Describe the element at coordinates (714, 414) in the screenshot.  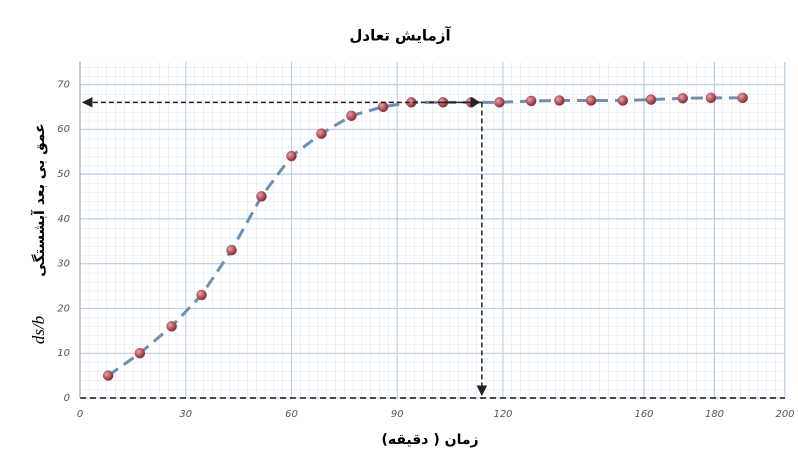
I see `x-tick-label: 180` at that location.